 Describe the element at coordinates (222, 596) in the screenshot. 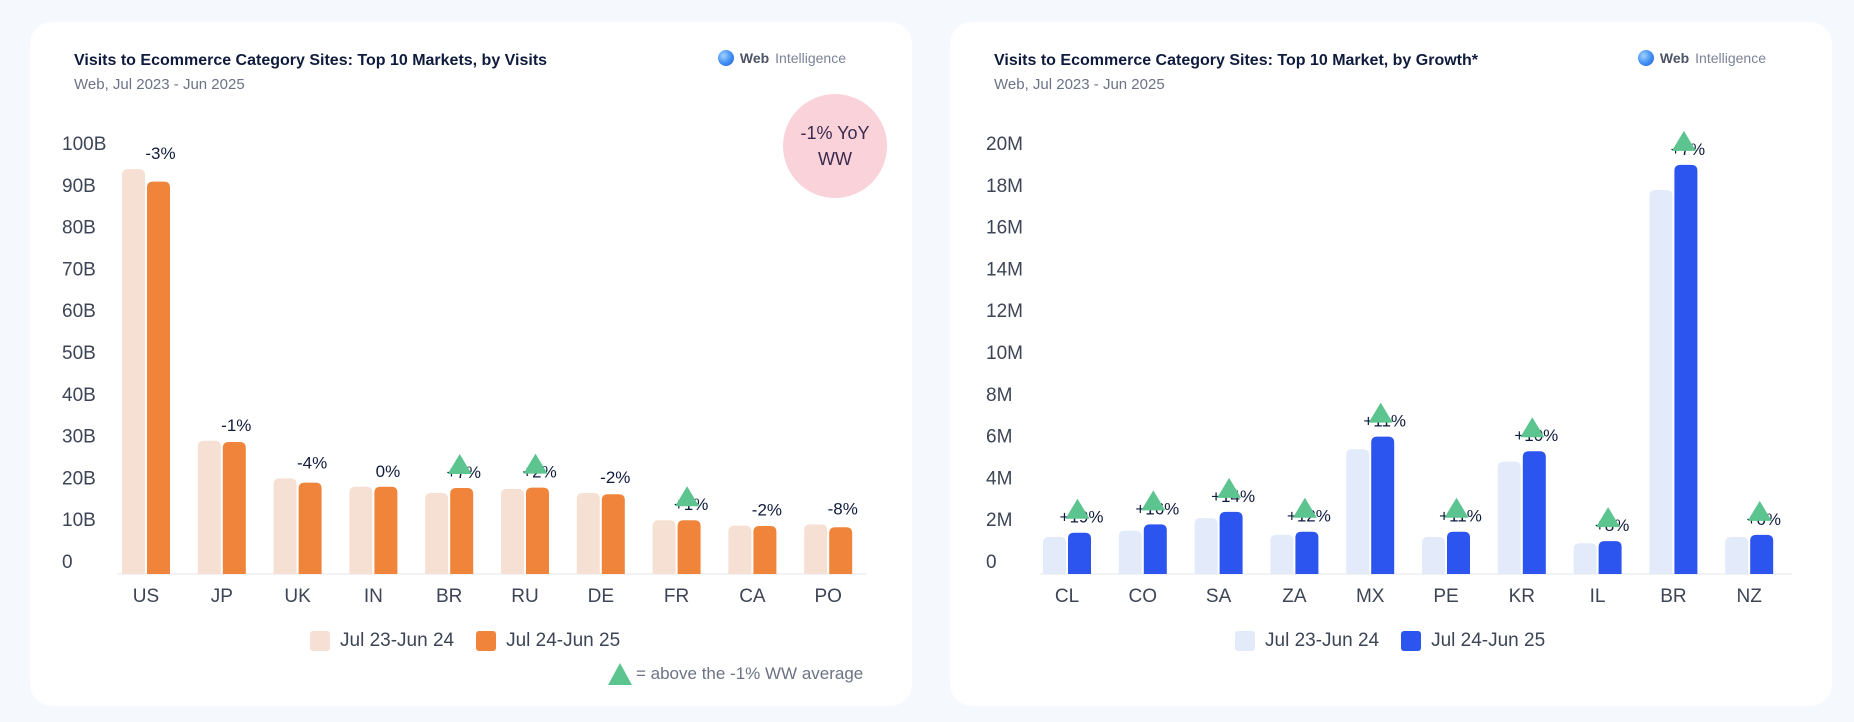

I see `x-category-label: JP` at that location.